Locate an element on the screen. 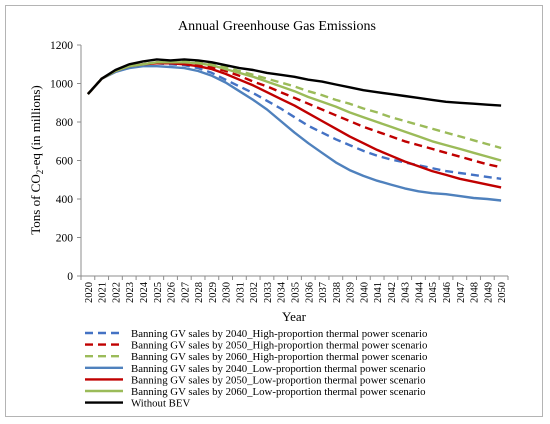  x-tick-label: 2032 is located at coordinates (254, 292).